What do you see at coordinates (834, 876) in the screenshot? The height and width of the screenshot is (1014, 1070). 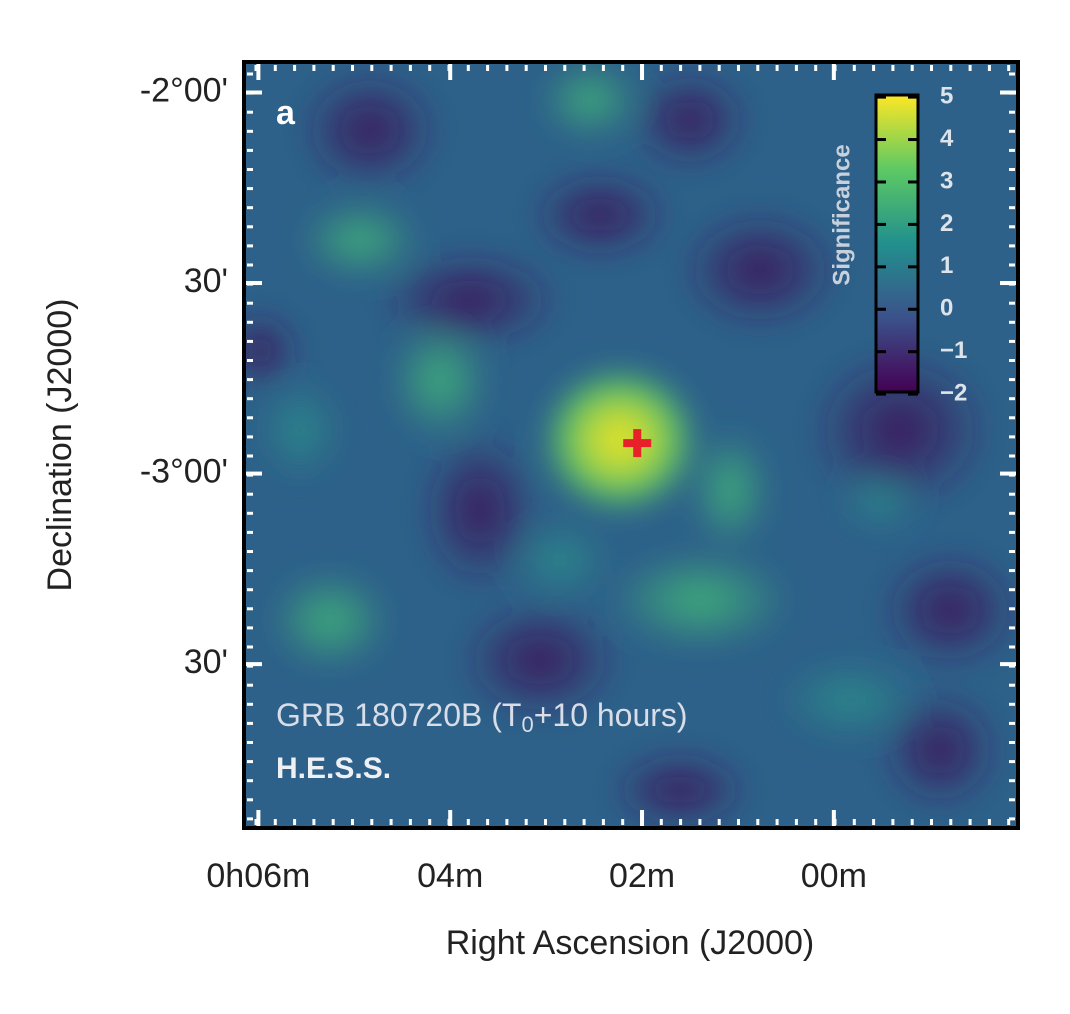 I see `x-tick-label: 00m` at bounding box center [834, 876].